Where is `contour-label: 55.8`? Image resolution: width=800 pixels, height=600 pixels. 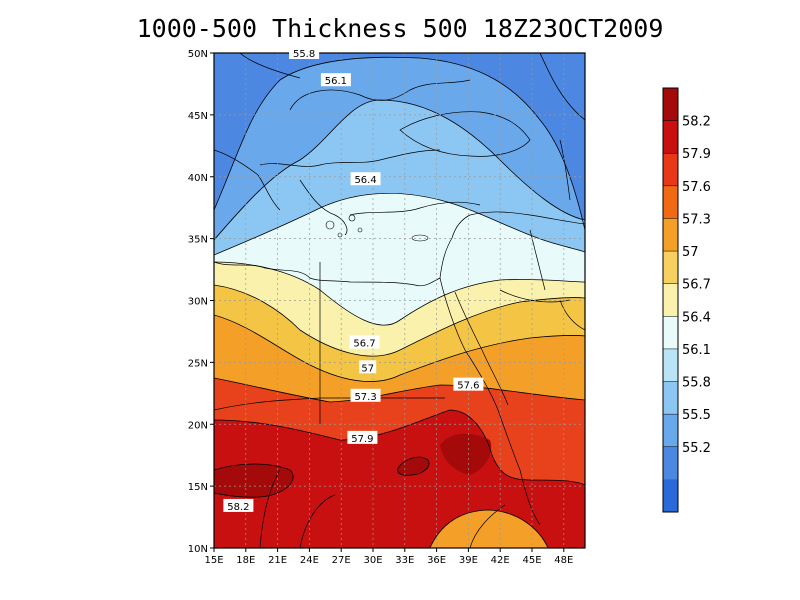
contour-label: 55.8 is located at coordinates (304, 54).